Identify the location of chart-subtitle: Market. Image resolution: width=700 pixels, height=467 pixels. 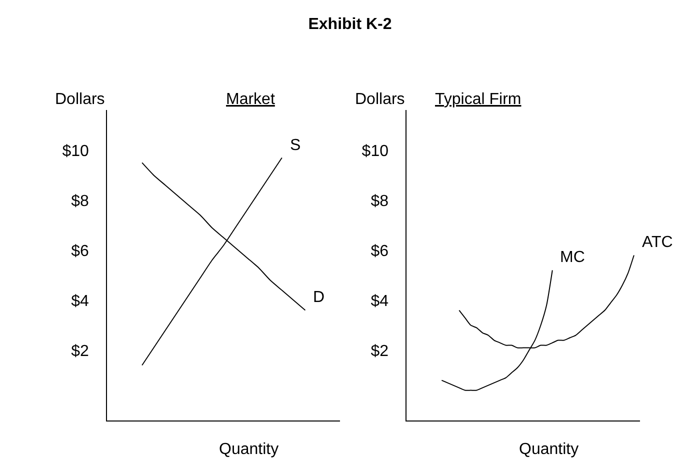
(251, 99).